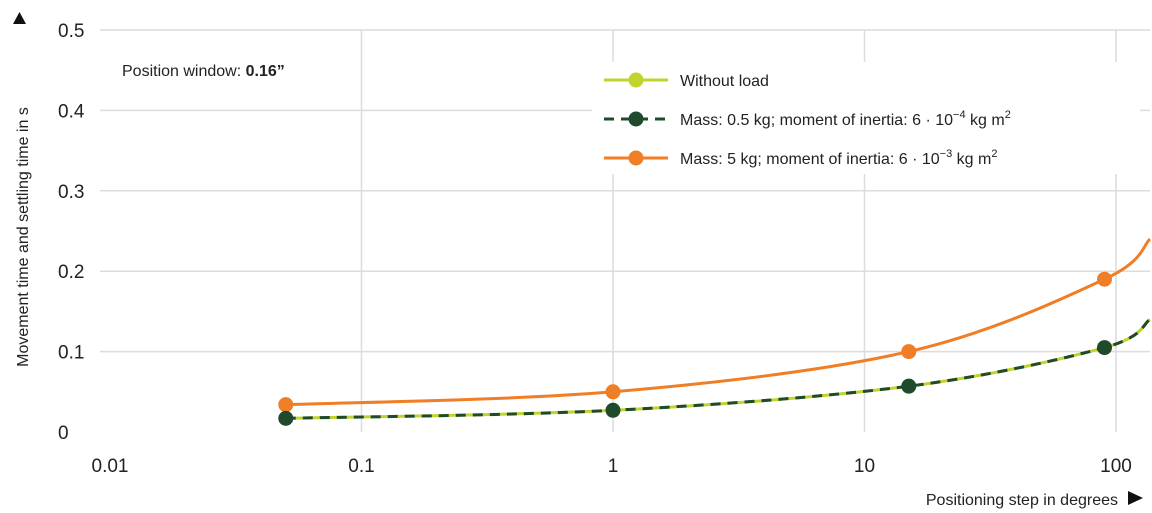 The image size is (1152, 513). Describe the element at coordinates (71, 31) in the screenshot. I see `y-tick-label-5: 0.5` at that location.